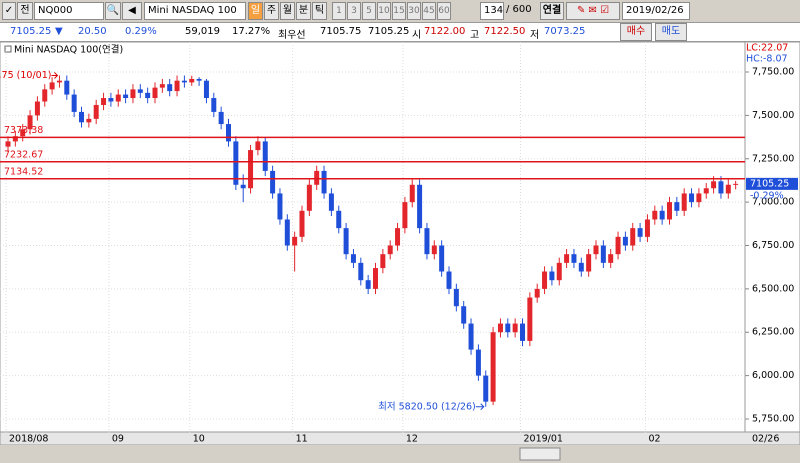  I want to click on icon: ◀, so click(132, 11).